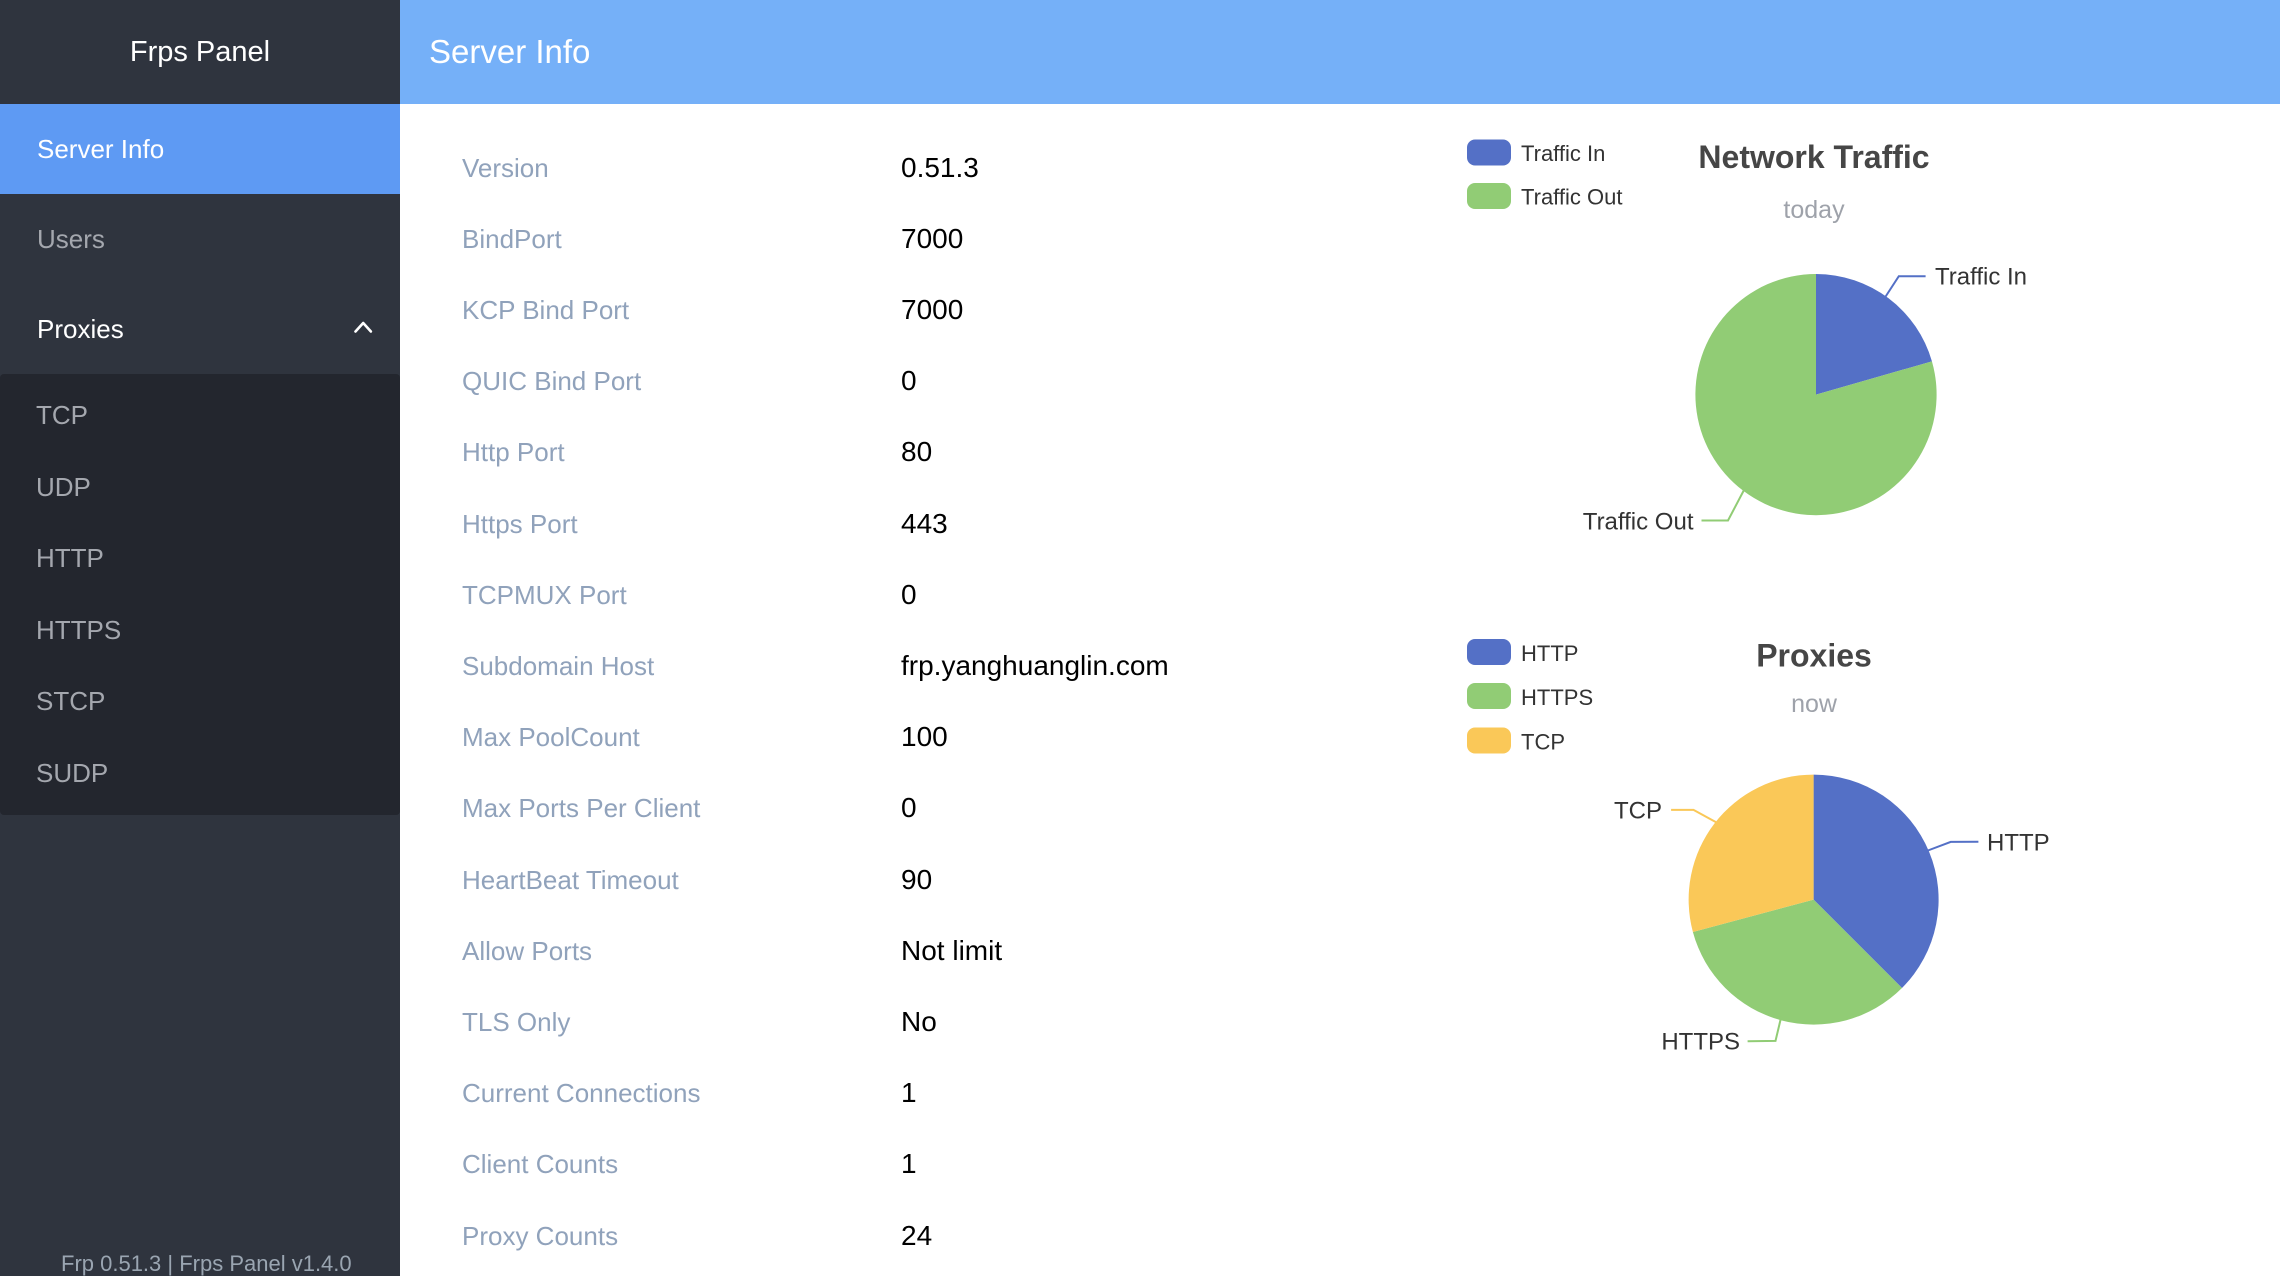  I want to click on svg-text: Network Traffic, so click(1813, 157).